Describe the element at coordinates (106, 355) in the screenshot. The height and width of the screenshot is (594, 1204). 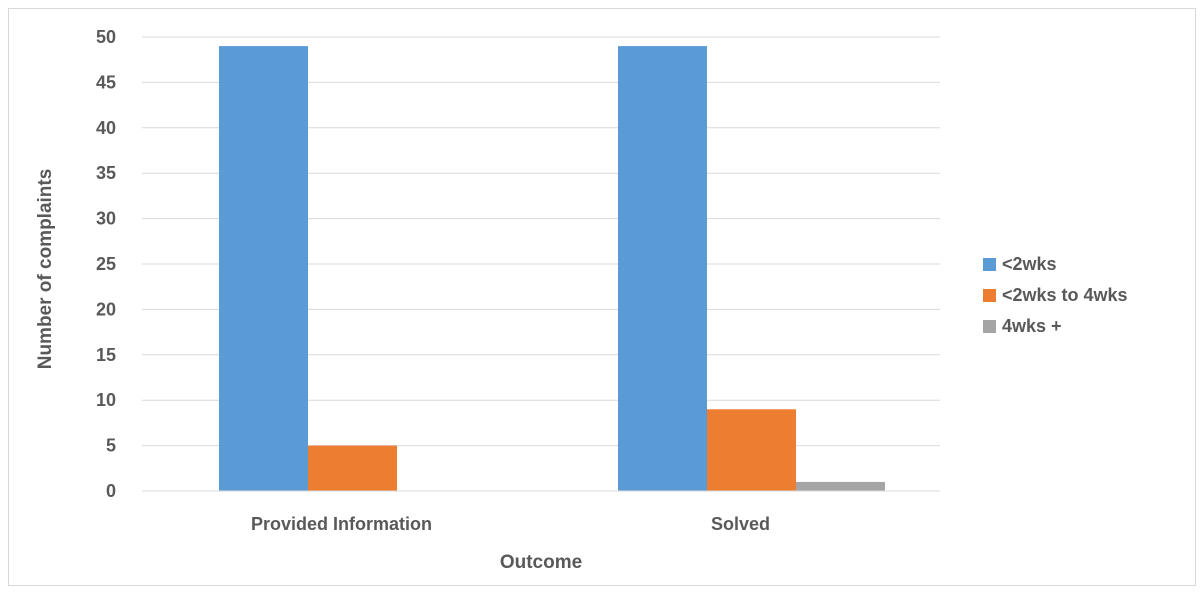
I see `y-tick-label: 15` at that location.